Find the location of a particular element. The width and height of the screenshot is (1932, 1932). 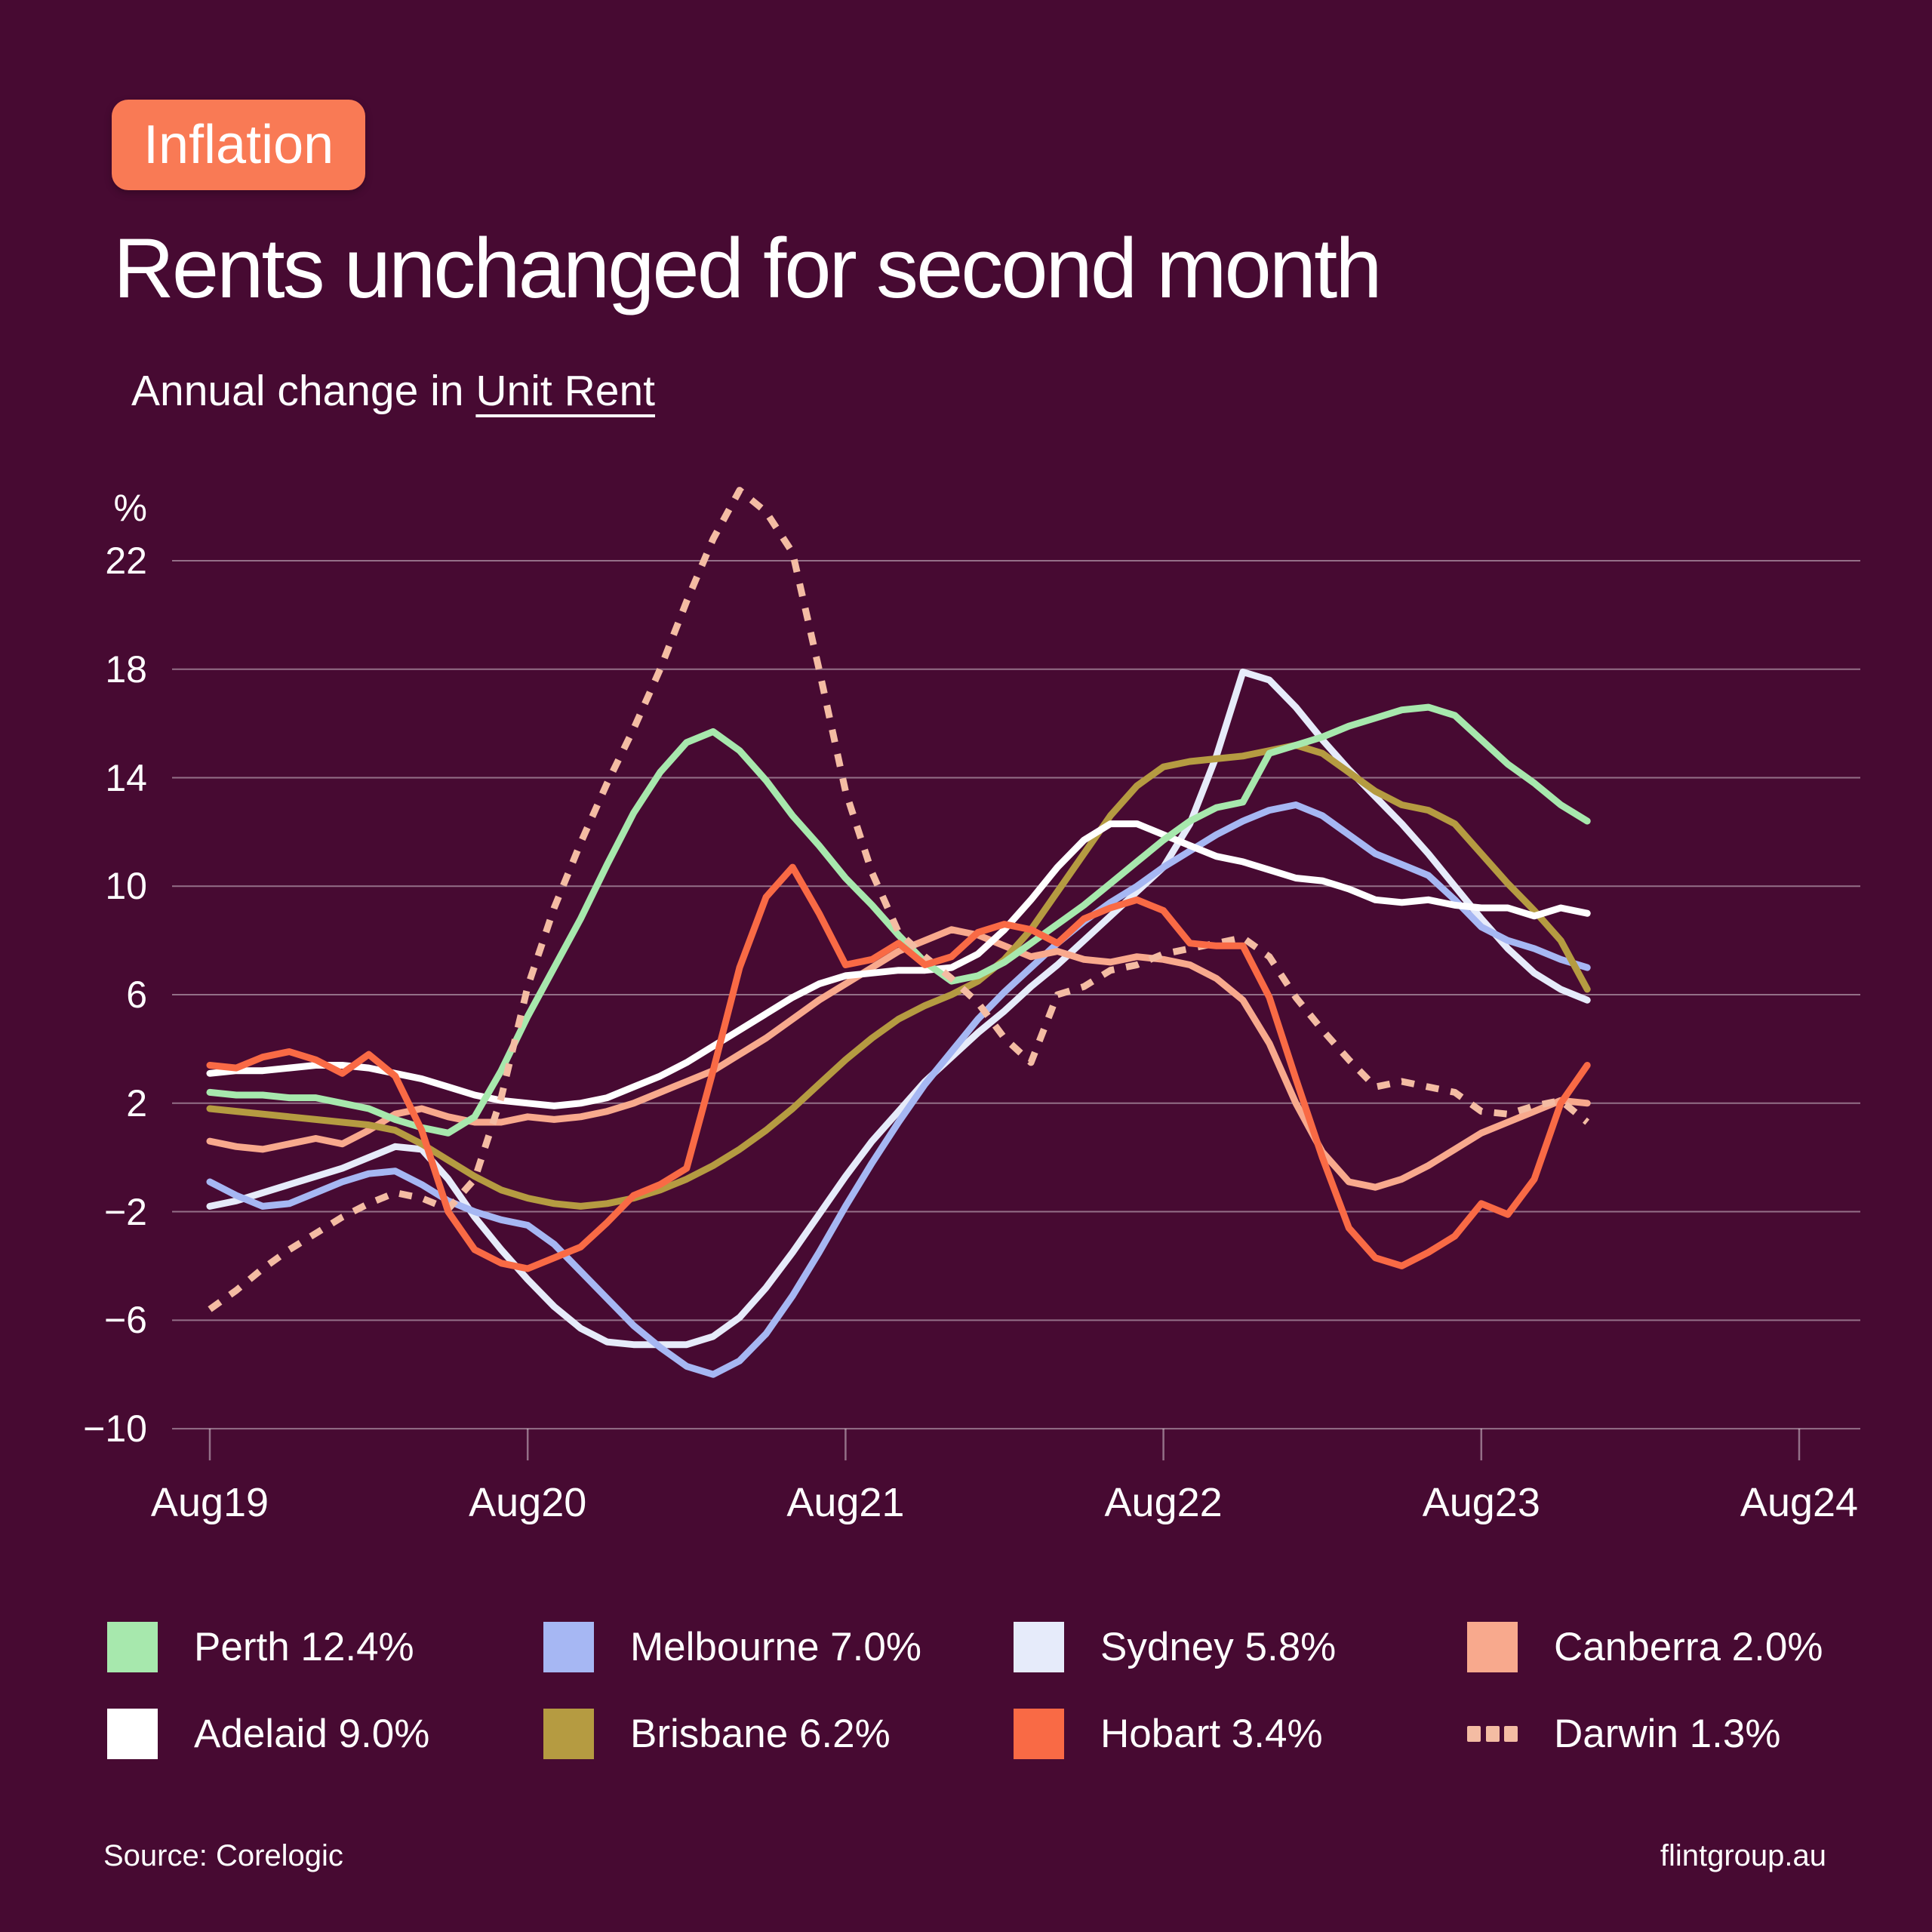

legend-swatch-brisbane is located at coordinates (568, 1733).